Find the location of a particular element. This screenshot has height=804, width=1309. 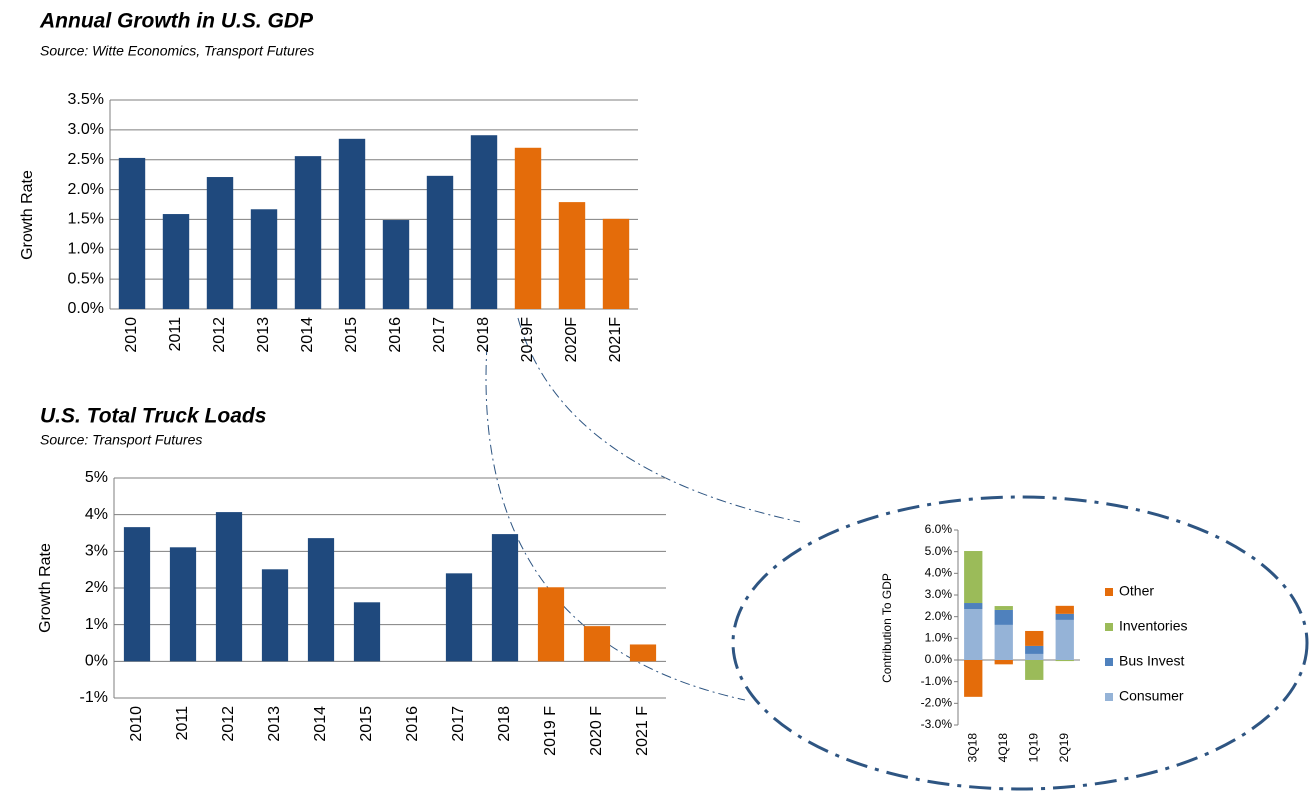

y-tick-label: -3.0% is located at coordinates (937, 724).